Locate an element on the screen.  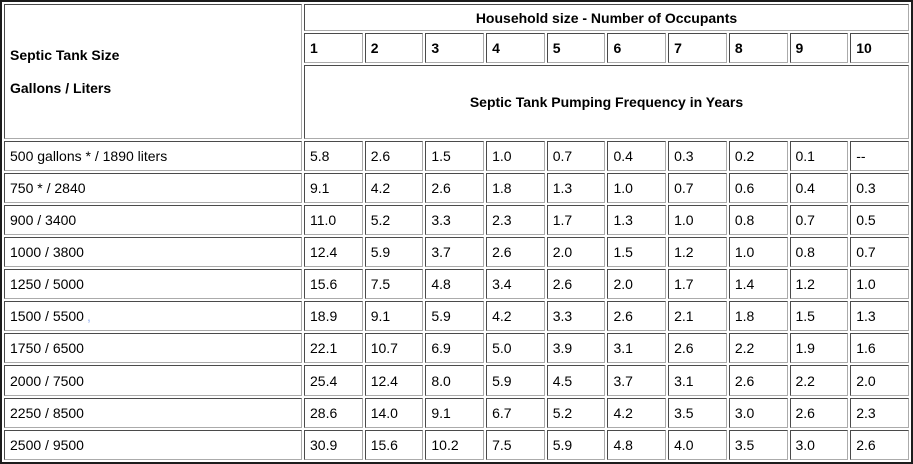
tank-size-label: 1750 / 6500 is located at coordinates (153, 348).